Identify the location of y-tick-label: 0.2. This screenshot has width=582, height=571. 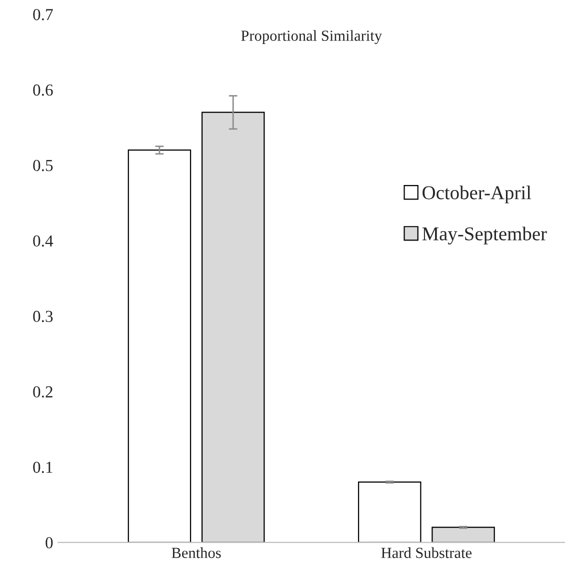
(42, 392).